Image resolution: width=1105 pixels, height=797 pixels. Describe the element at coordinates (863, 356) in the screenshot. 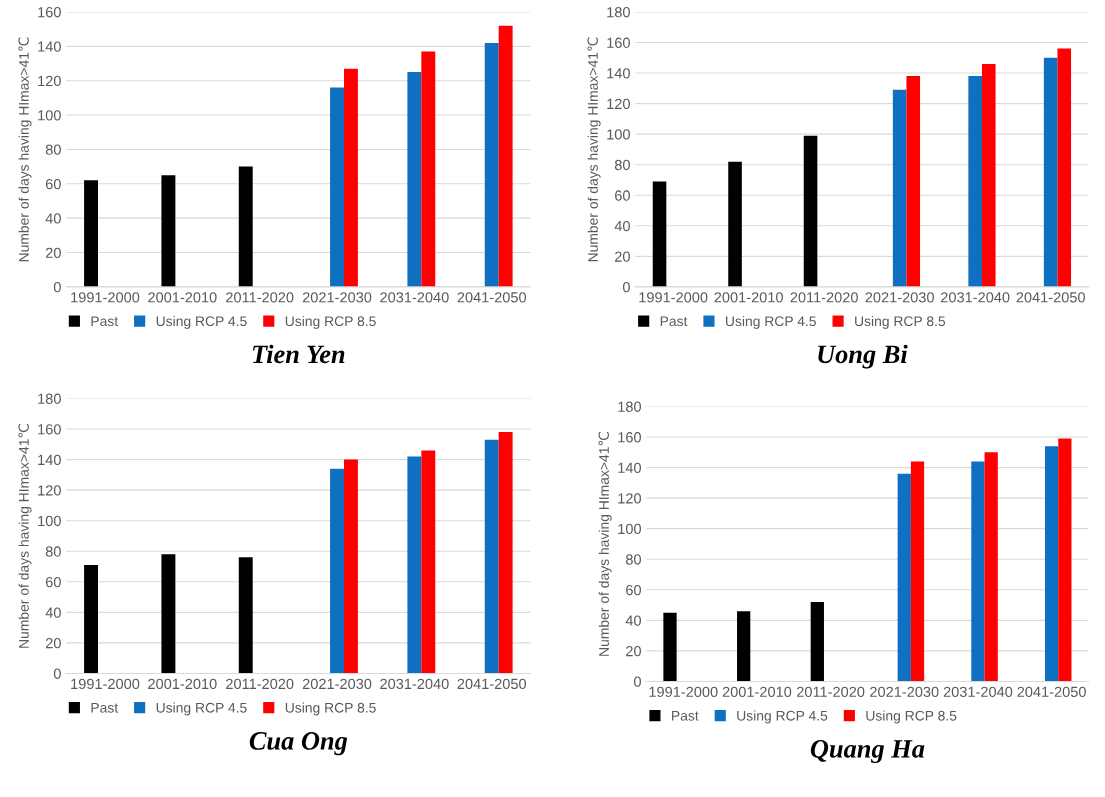

I see `text: Uong Bi` at that location.